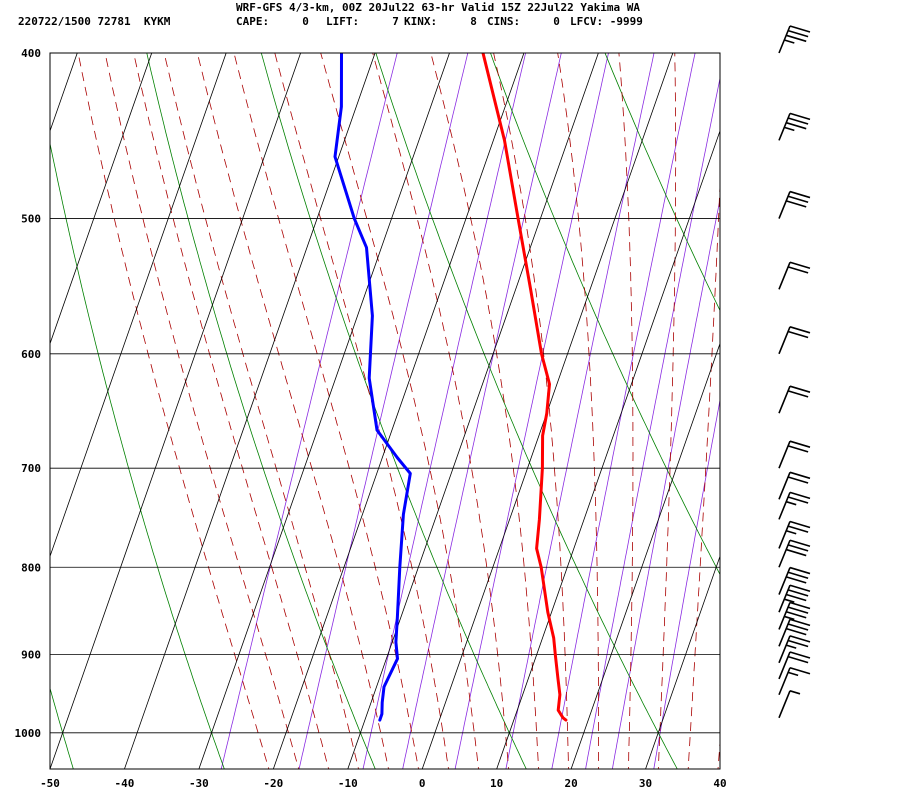 Image resolution: width=900 pixels, height=800 pixels. What do you see at coordinates (794, 372) in the screenshot?
I see `wind-barbs` at bounding box center [794, 372].